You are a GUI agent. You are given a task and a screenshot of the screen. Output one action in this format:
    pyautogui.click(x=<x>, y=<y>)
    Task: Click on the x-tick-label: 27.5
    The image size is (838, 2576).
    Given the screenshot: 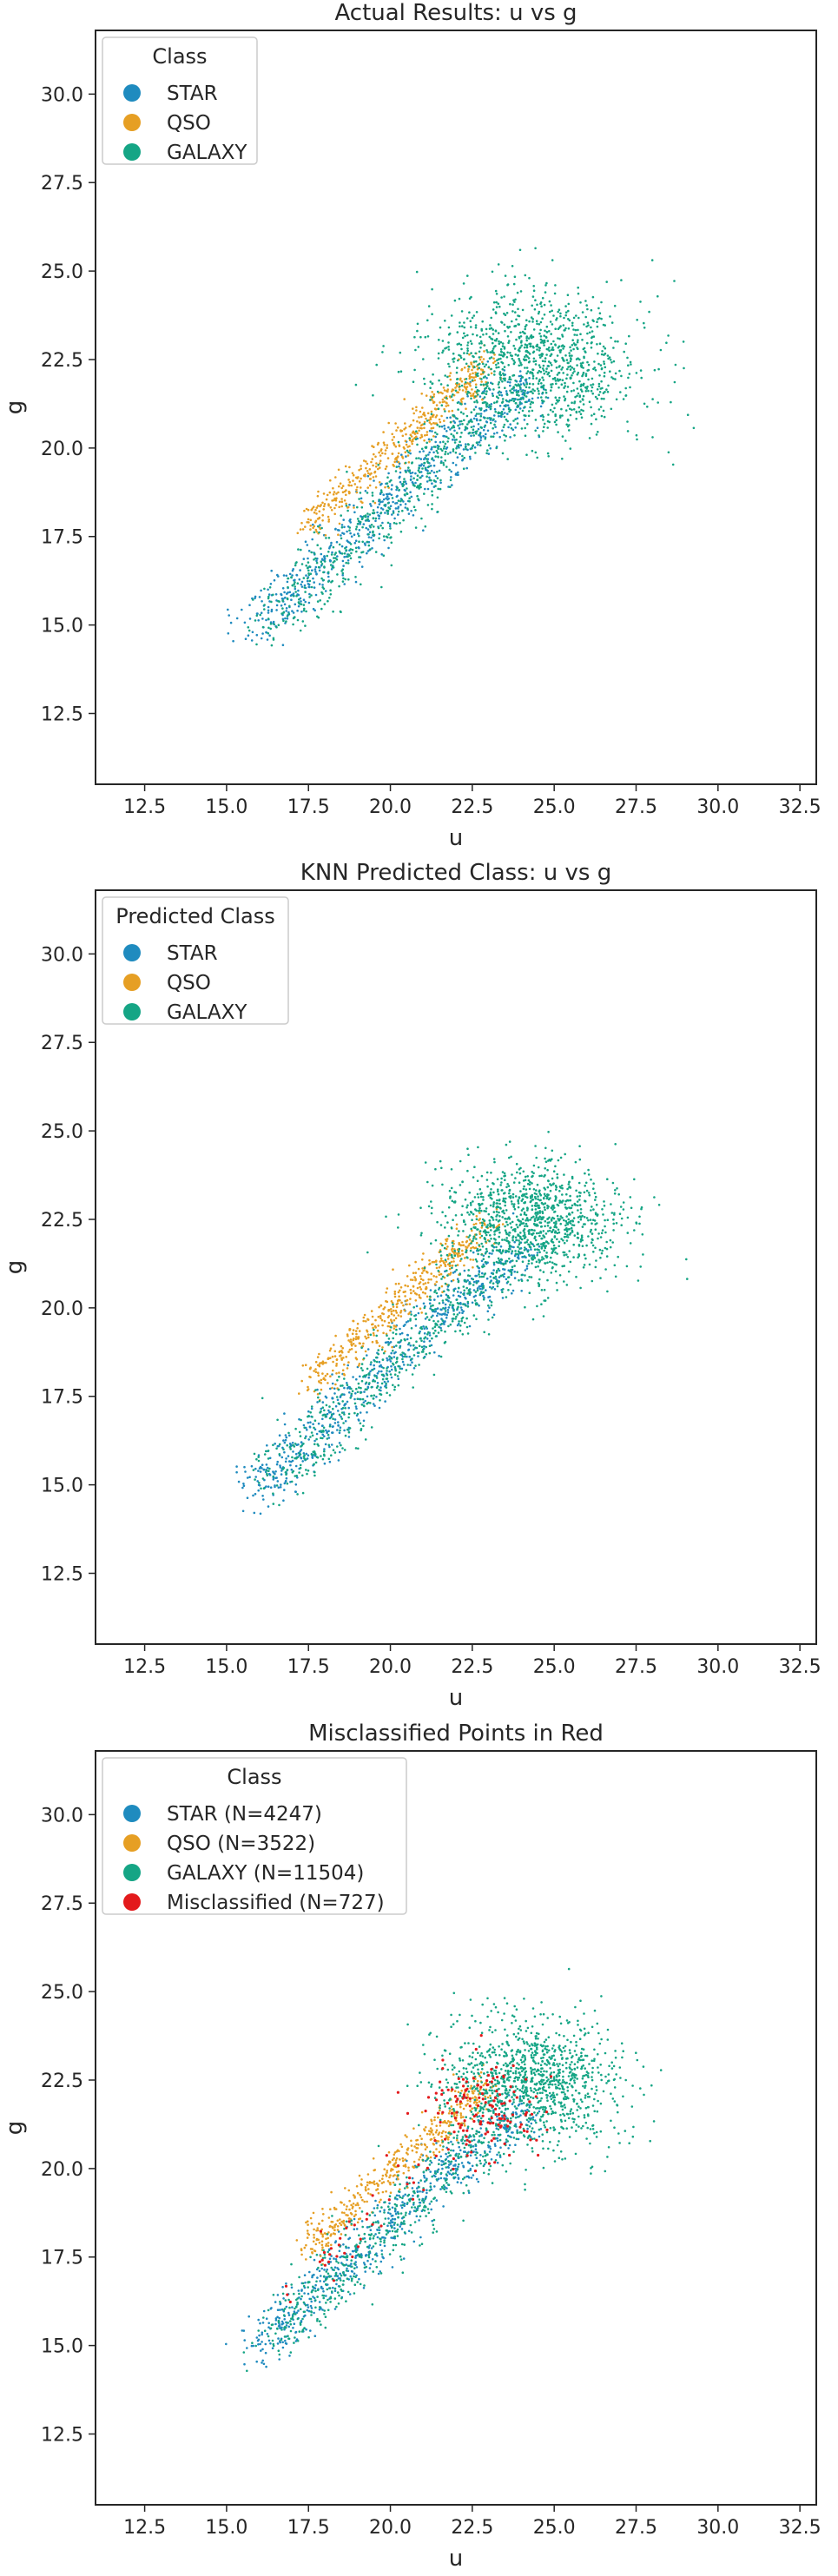 What is the action you would take?
    pyautogui.click(x=636, y=807)
    